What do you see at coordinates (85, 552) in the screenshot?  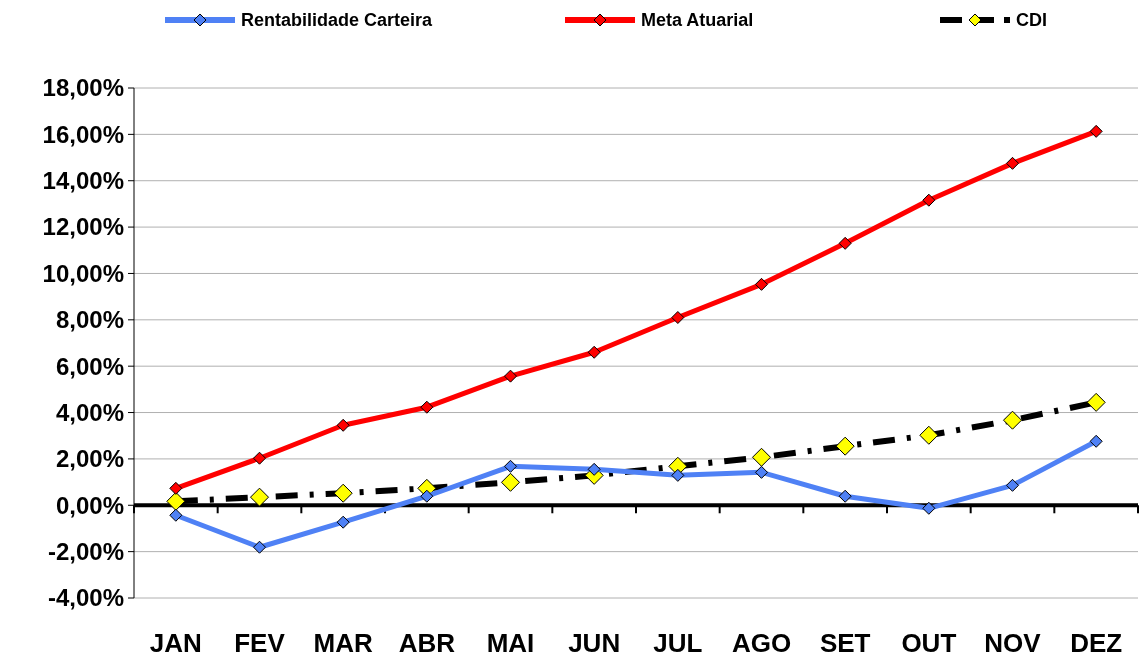 I see `y-tick-label: -2,00%` at bounding box center [85, 552].